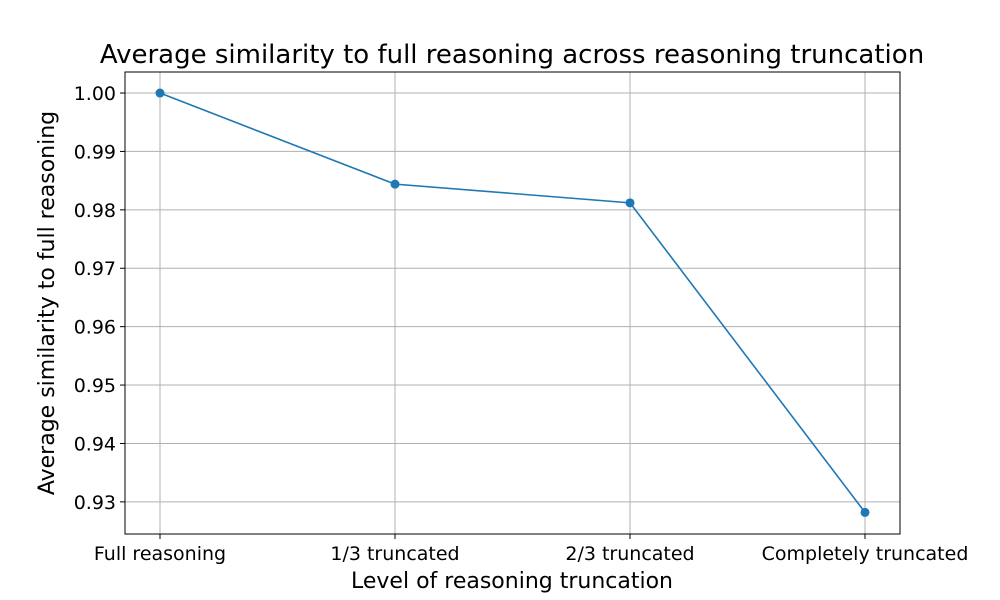  Describe the element at coordinates (95, 328) in the screenshot. I see `y-tick-label: 0.96` at that location.